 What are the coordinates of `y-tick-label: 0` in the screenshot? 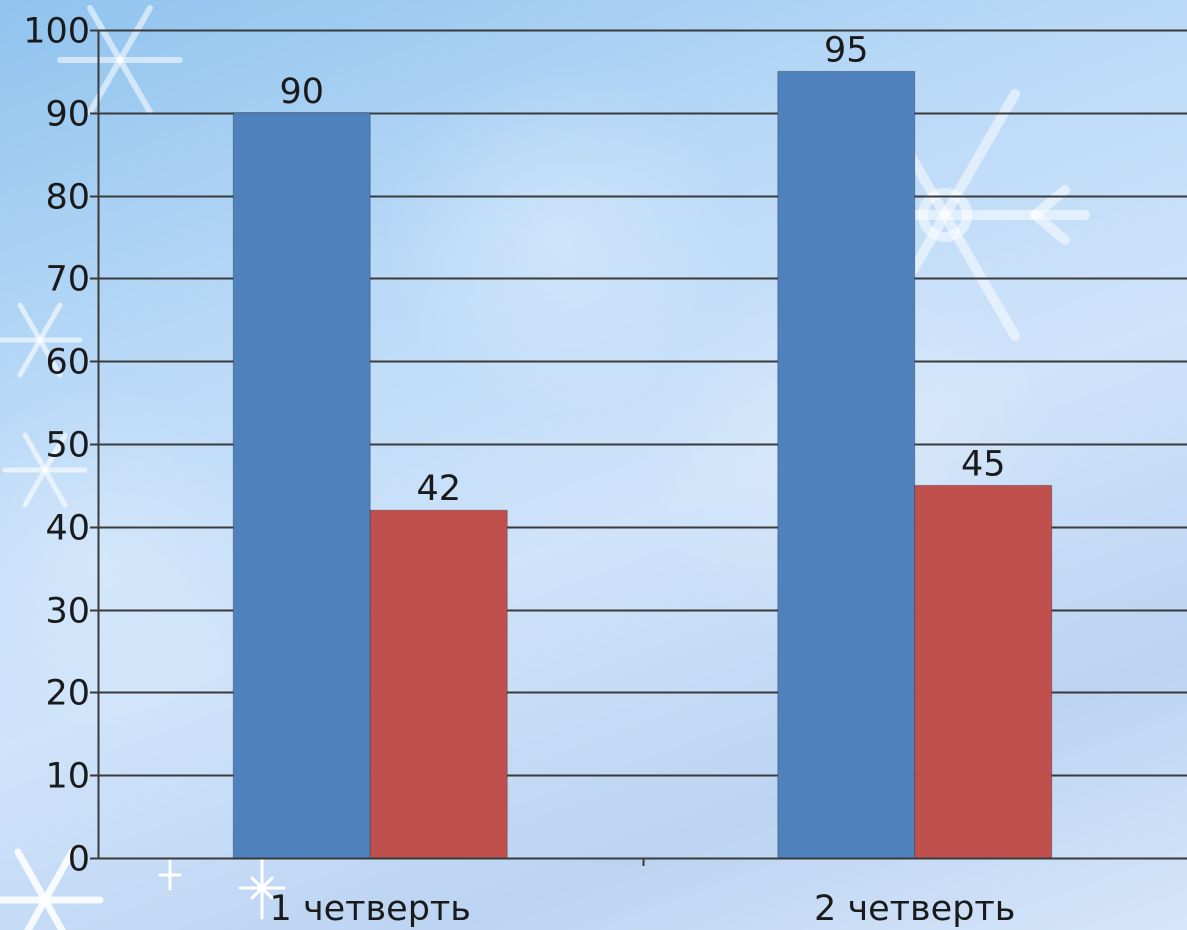 It's located at (79, 860).